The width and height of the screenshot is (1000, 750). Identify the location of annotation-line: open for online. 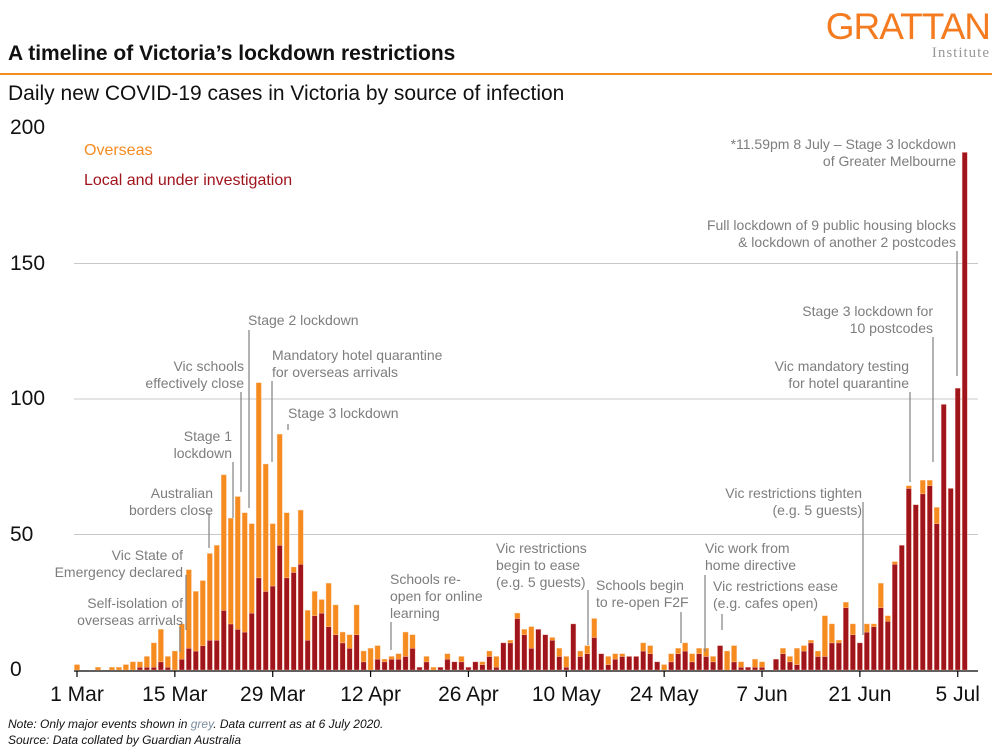
(436, 596).